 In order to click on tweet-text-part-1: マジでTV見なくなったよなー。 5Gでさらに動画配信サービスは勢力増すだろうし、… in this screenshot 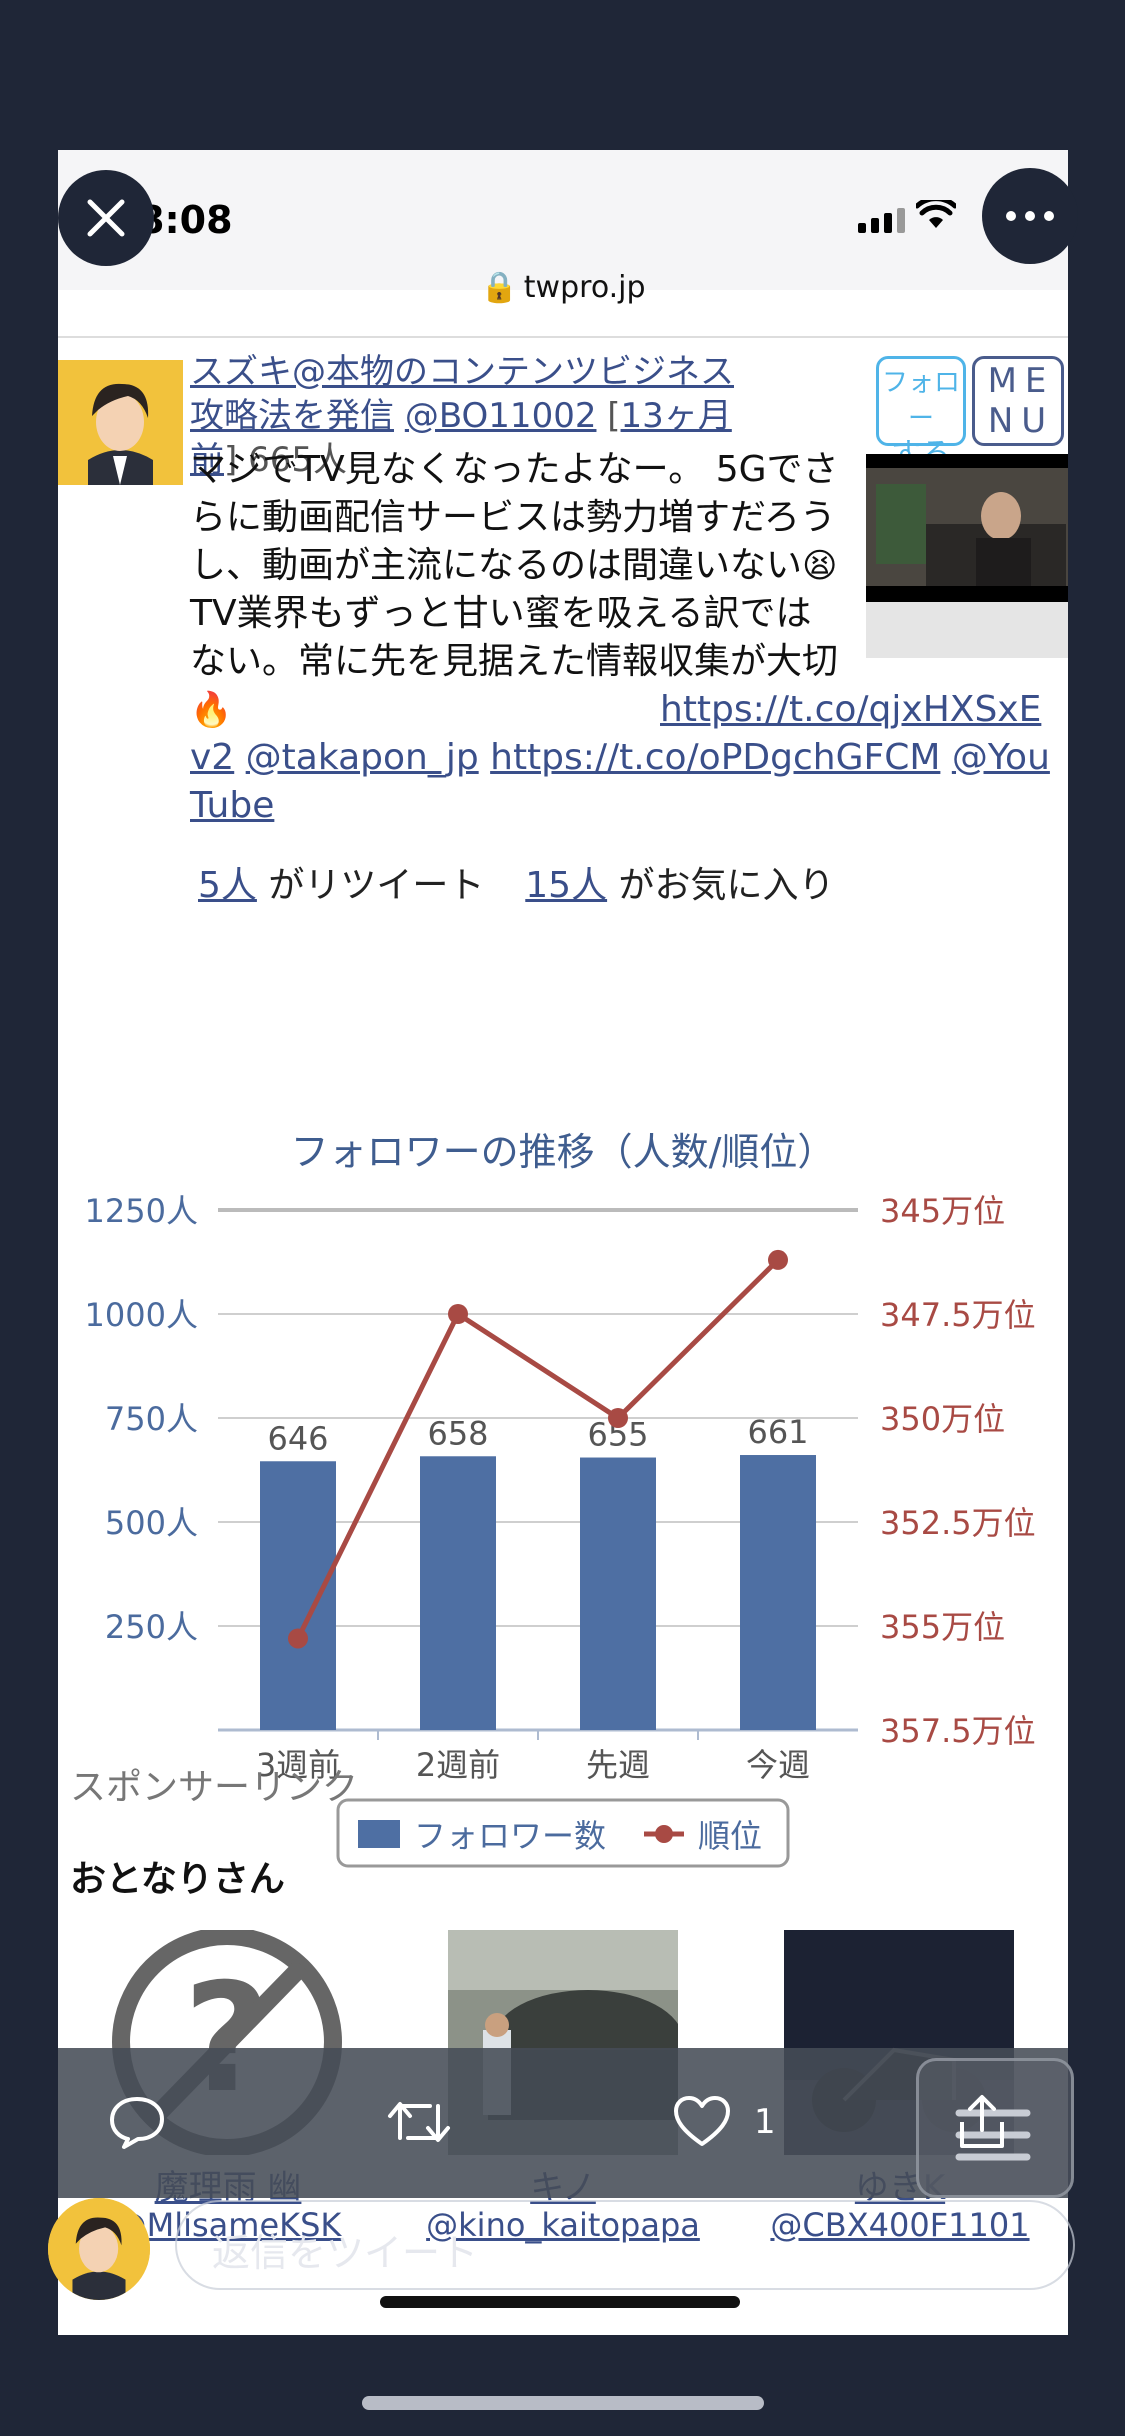, I will do `click(514, 517)`.